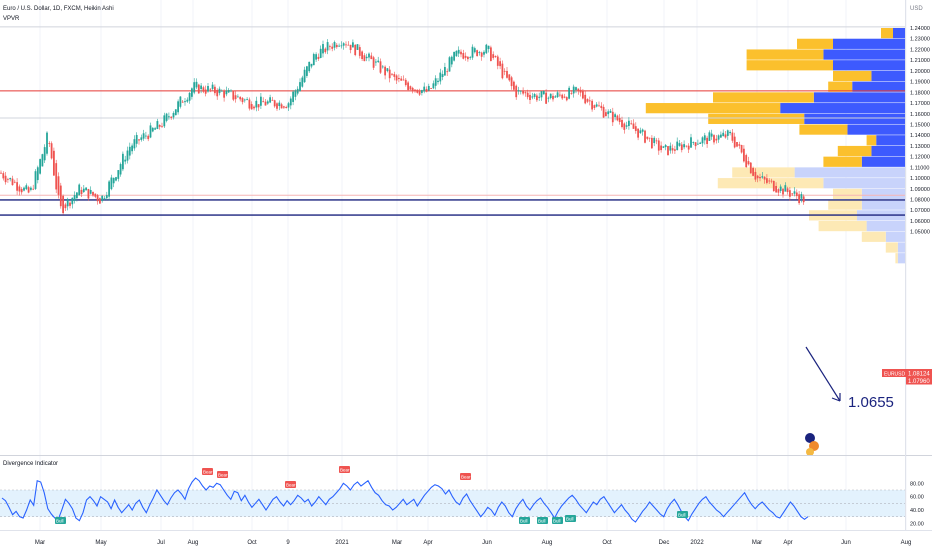 This screenshot has width=932, height=555. Describe the element at coordinates (342, 543) in the screenshot. I see `time-tick-label: 2021` at that location.